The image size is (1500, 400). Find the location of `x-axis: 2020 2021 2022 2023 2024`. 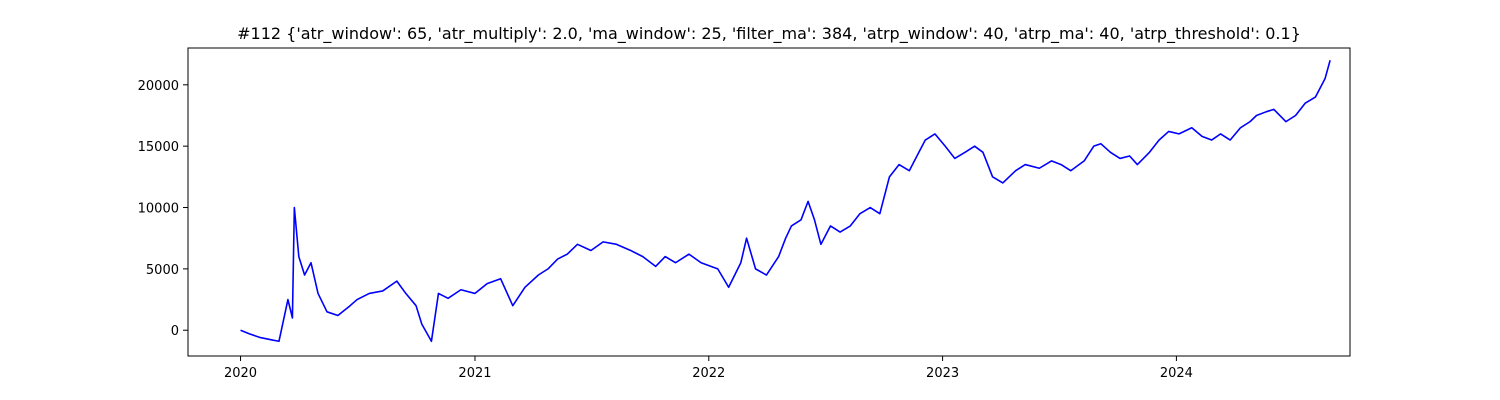

x-axis: 2020 2021 2022 2023 2024 is located at coordinates (708, 368).